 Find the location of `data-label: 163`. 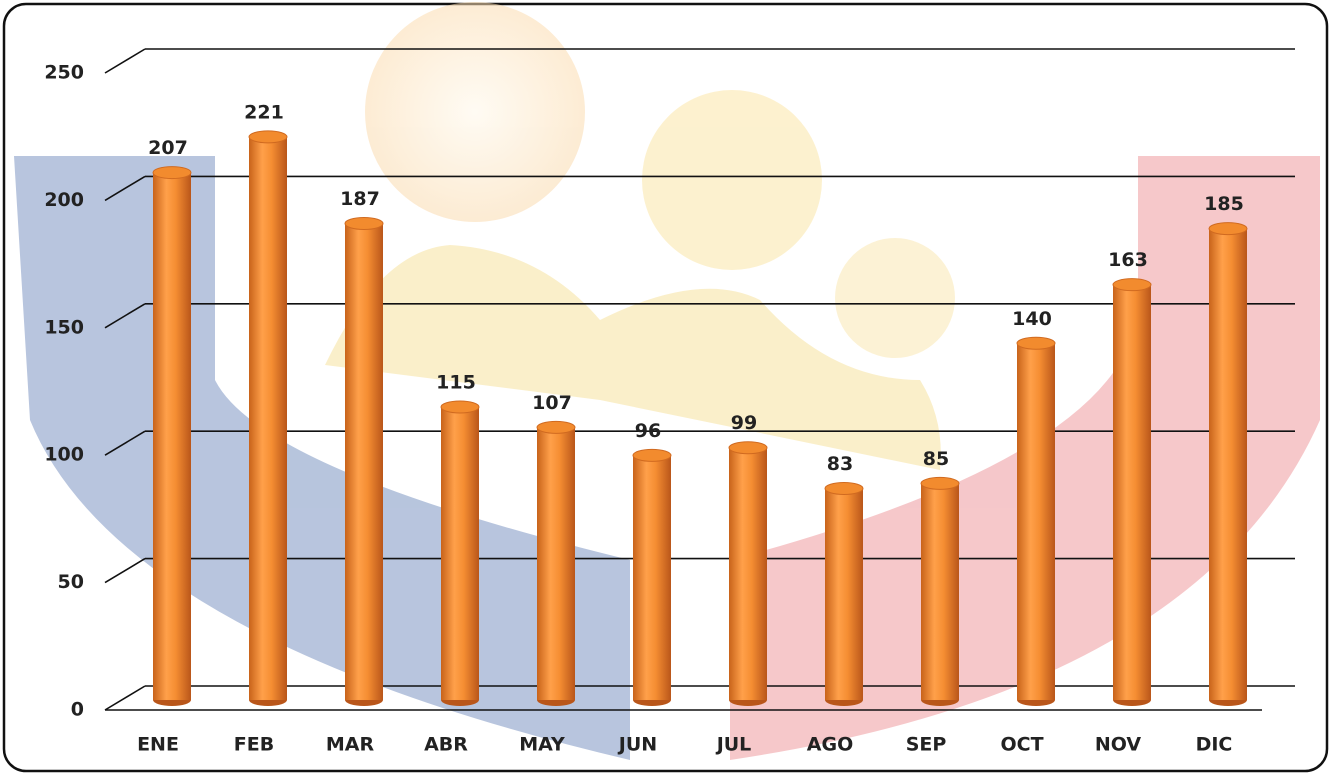

data-label: 163 is located at coordinates (1128, 260).